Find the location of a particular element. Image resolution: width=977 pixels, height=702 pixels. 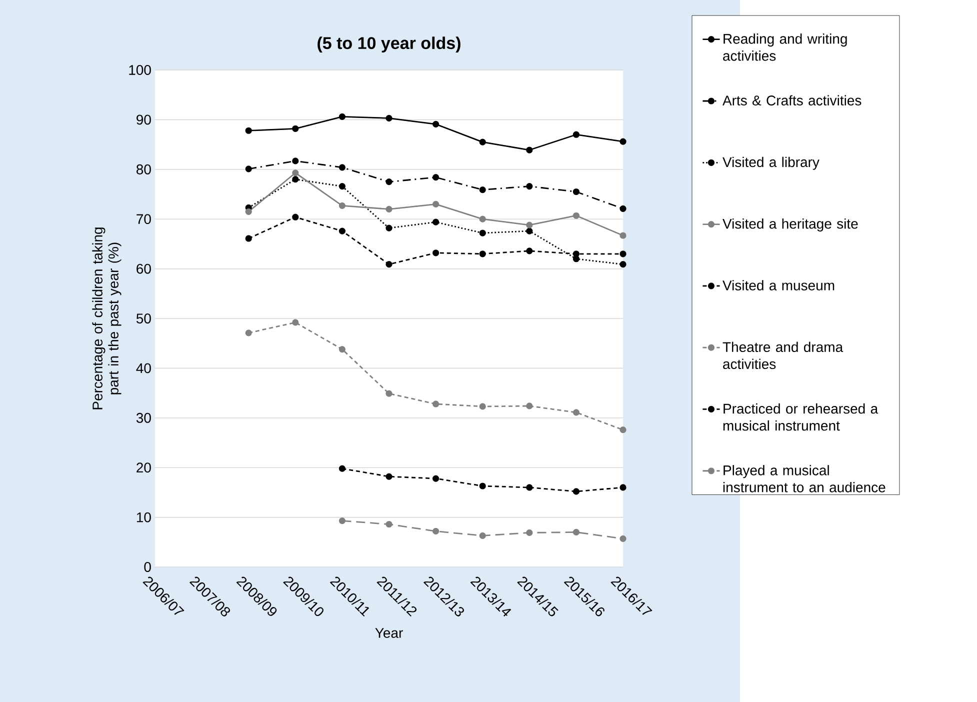

legend-label: Visited a heritage site is located at coordinates (790, 225).